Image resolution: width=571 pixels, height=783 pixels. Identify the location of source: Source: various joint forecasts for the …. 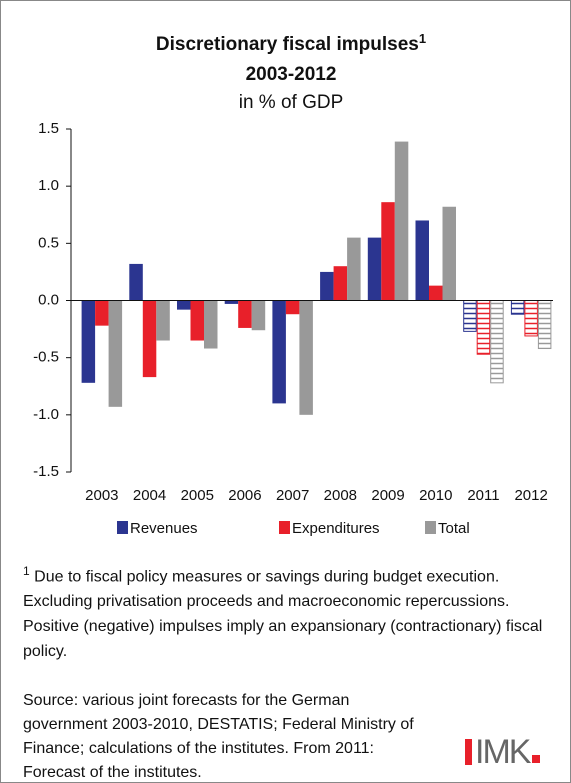
(218, 736).